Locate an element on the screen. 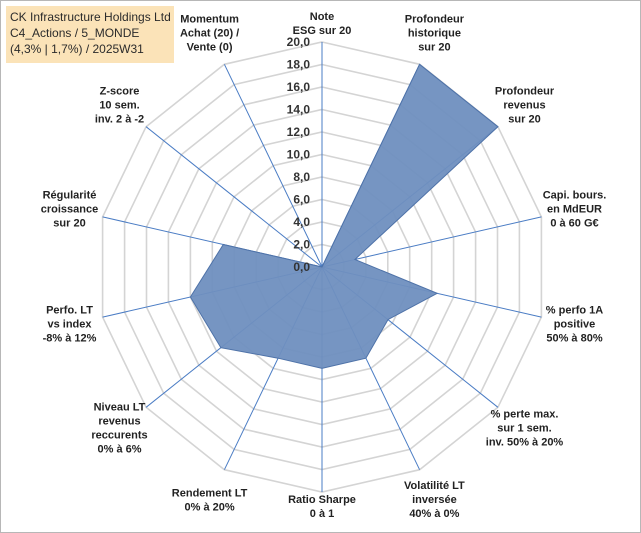  tick-labels: 0,0 2,0 4,0 6,0 8,0 10,0 12,0 14,0 16,0 18,0 20,0 is located at coordinates (299, 154).